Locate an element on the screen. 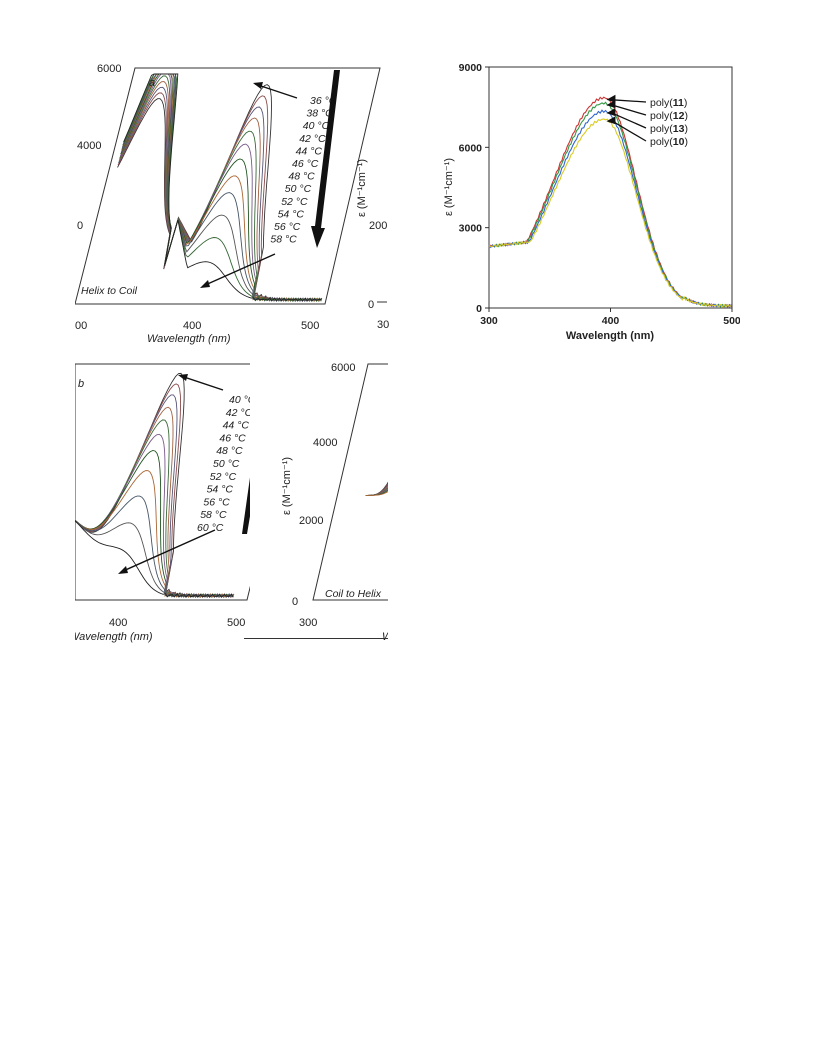  panel-a-ytick-6000: 6000 is located at coordinates (109, 69).